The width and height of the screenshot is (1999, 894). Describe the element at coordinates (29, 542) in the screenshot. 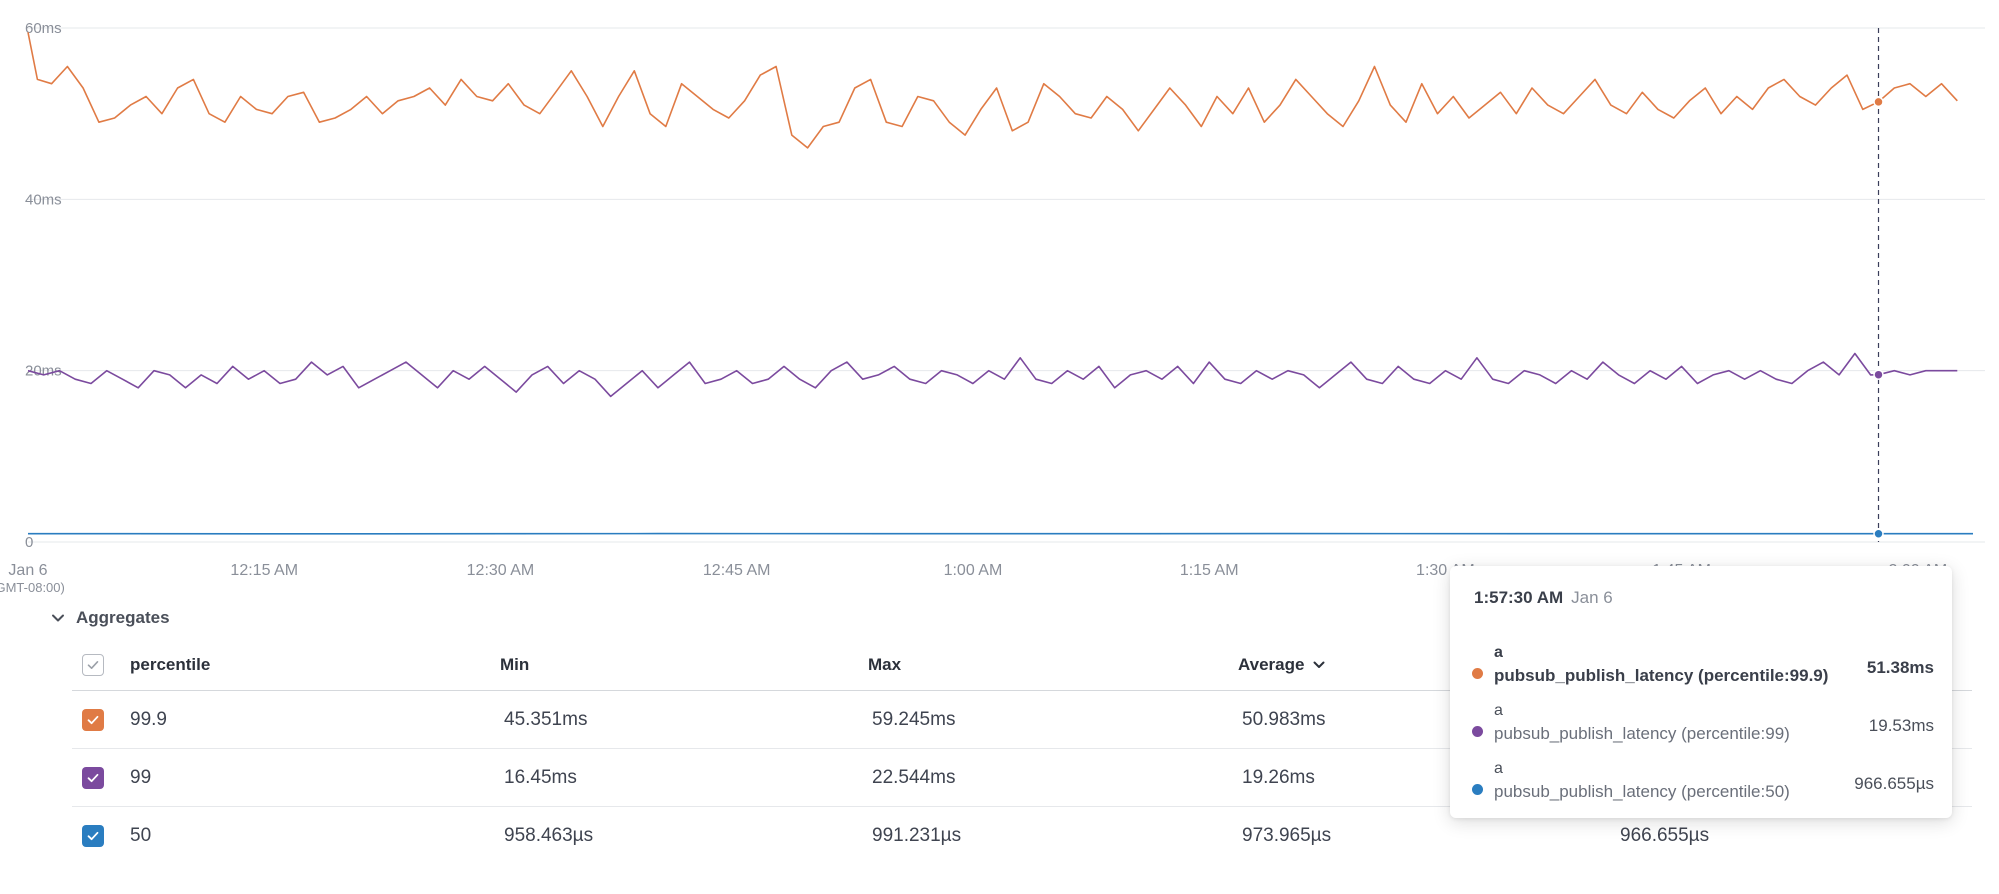

I see `y-tick-label: 0` at that location.